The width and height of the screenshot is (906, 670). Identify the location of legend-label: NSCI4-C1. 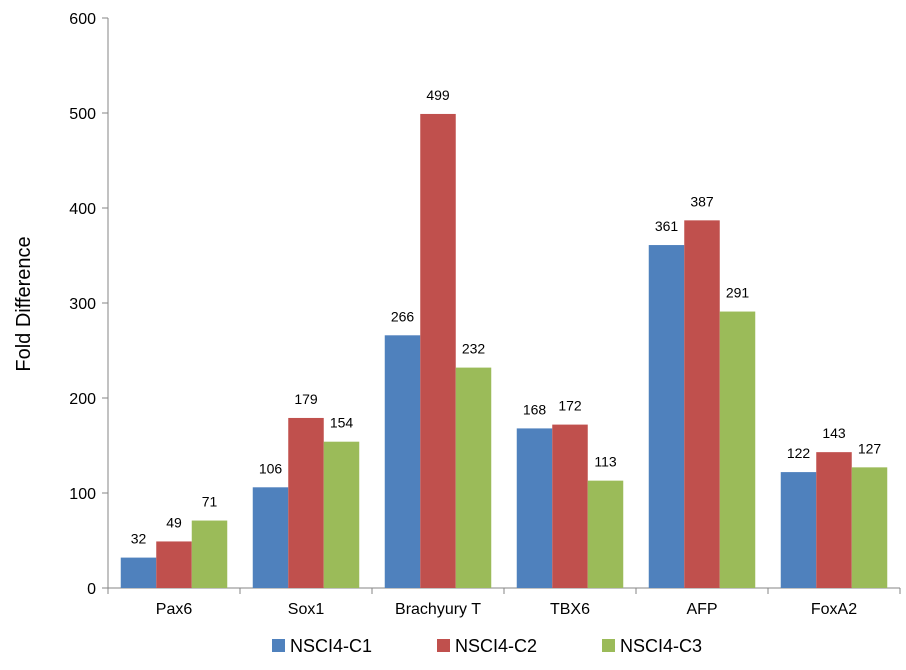
(331, 646).